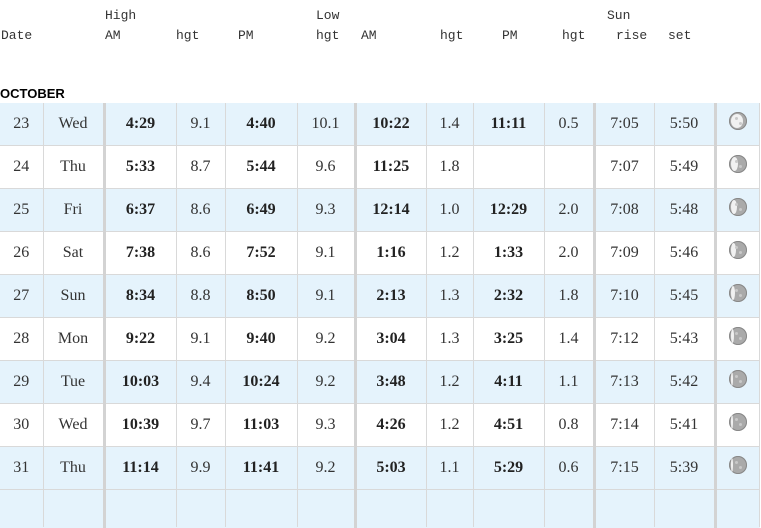  What do you see at coordinates (113, 35) in the screenshot?
I see `high-am-column-header: AM` at bounding box center [113, 35].